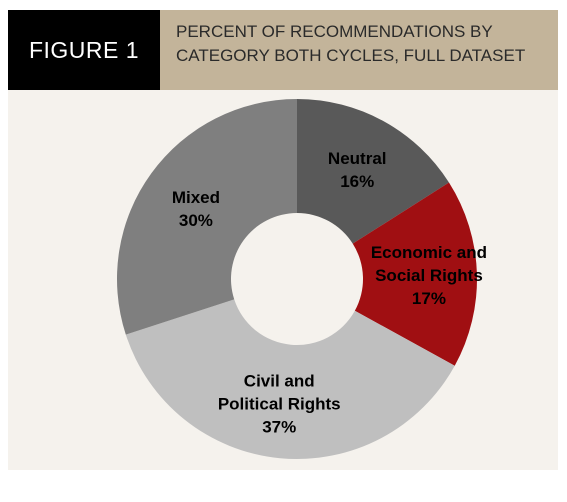 The image size is (567, 502). I want to click on slice-percent-label: 37%, so click(279, 426).